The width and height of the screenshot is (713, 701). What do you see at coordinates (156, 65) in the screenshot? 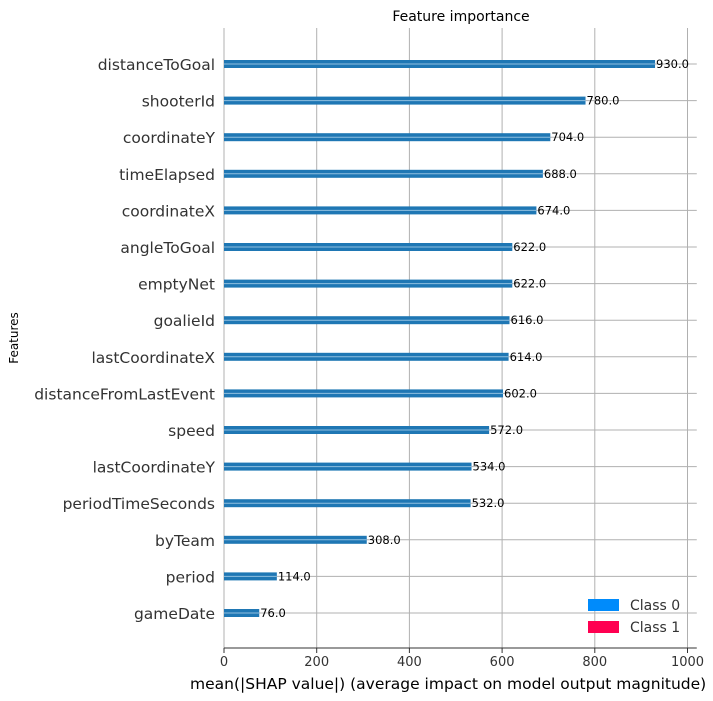
I see `y-tick-label-distanceToGoal: distanceToGoal` at bounding box center [156, 65].